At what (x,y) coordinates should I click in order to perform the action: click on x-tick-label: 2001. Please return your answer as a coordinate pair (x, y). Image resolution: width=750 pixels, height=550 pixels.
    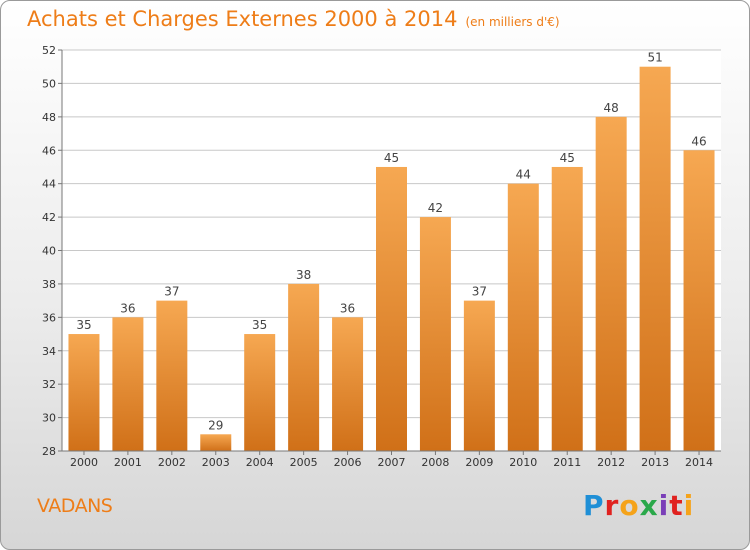
    Looking at the image, I should click on (128, 462).